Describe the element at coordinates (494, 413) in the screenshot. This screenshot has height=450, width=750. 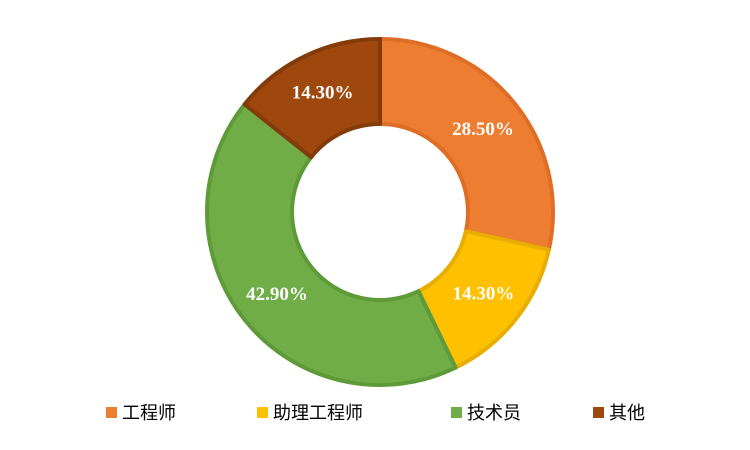
I see `legend-label-technician: 技术员` at that location.